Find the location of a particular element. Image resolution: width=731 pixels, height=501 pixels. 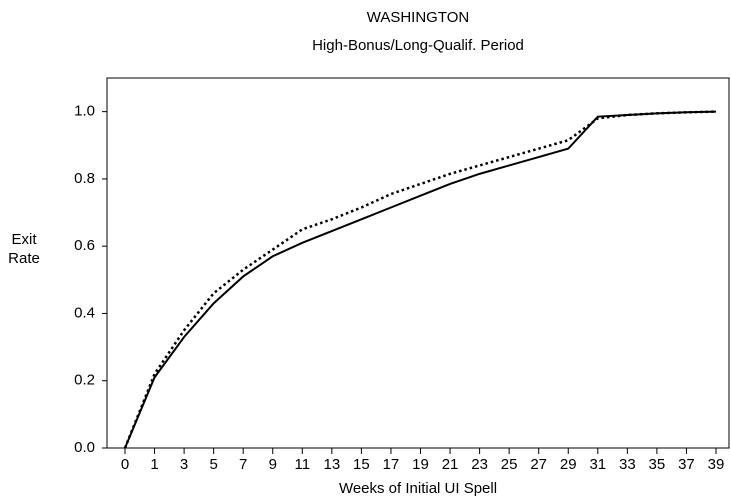

x-tick-label: 39 is located at coordinates (716, 464).